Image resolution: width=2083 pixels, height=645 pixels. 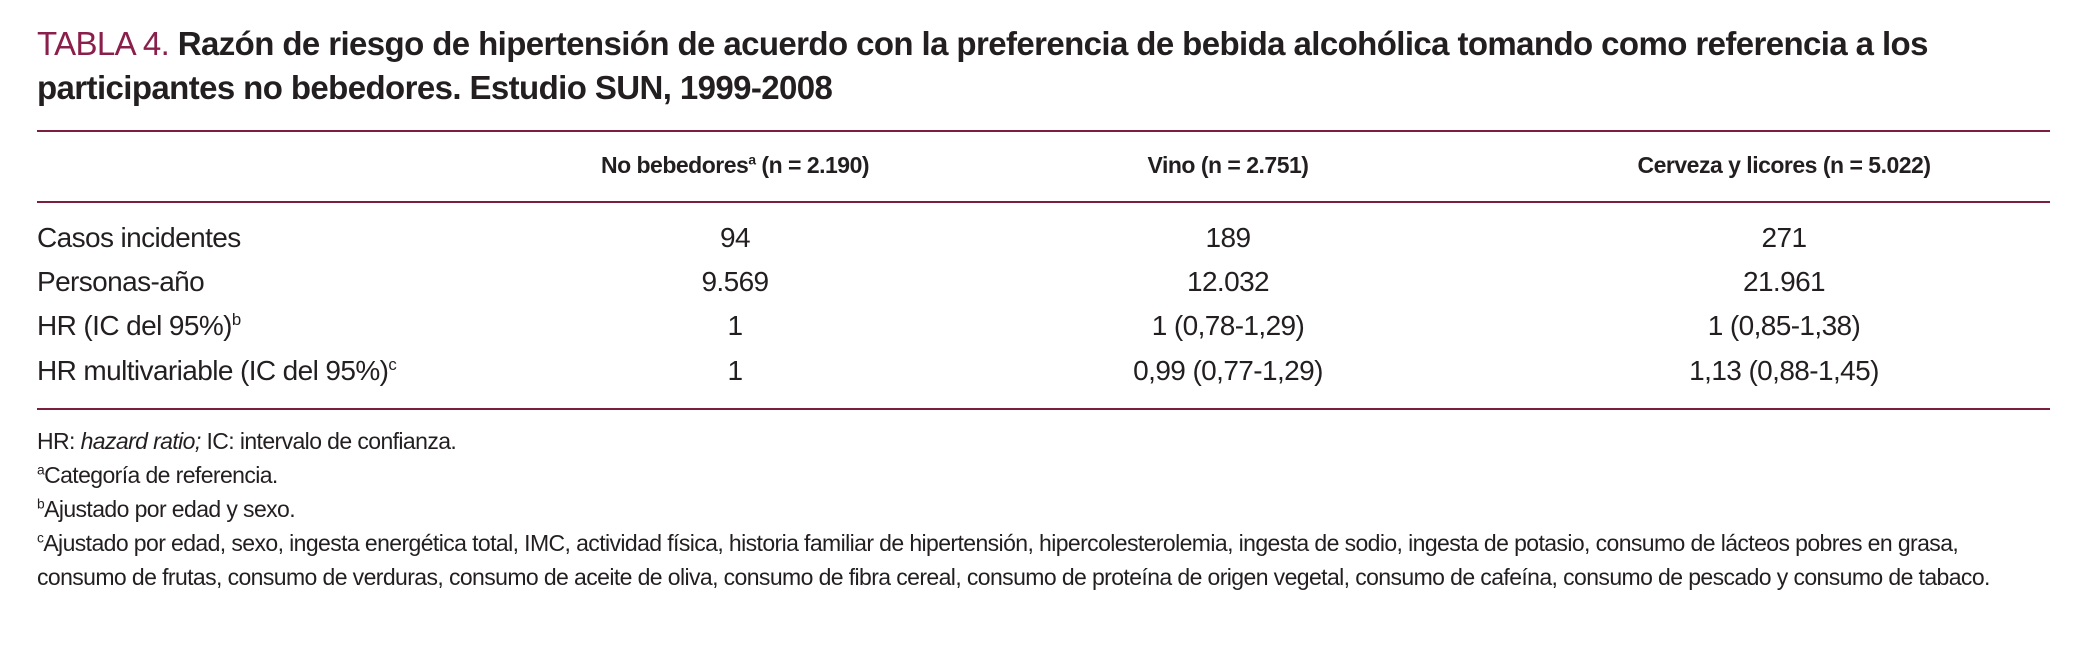 I want to click on header-text: Vino (n = 2.751), so click(x=1228, y=165).